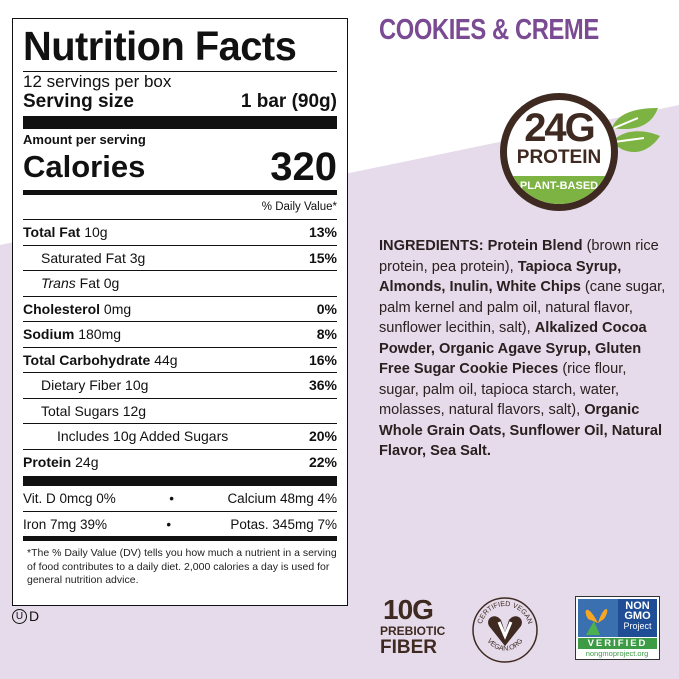 The width and height of the screenshot is (679, 679). Describe the element at coordinates (180, 167) in the screenshot. I see `calories-row: Calories 320` at that location.